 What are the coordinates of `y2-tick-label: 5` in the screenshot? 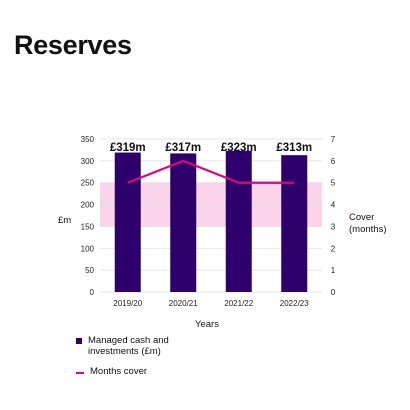 It's located at (333, 183).